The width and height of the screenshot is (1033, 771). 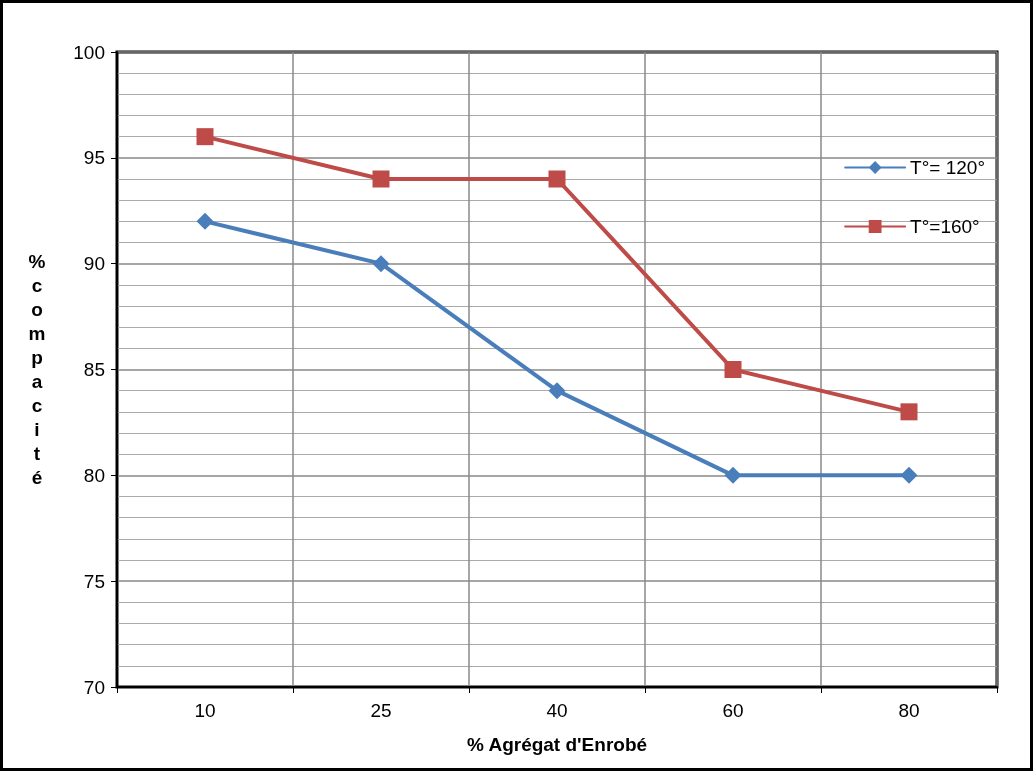 I want to click on x-tick-label: 25, so click(x=381, y=710).